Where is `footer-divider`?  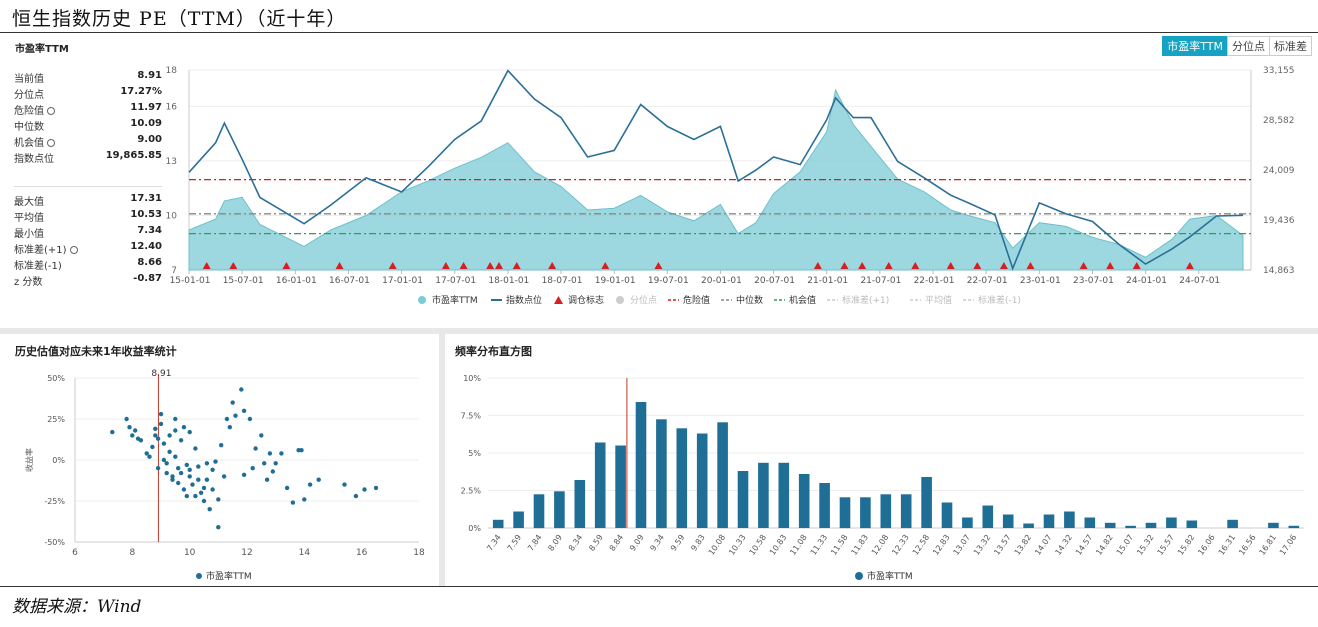
footer-divider is located at coordinates (659, 586).